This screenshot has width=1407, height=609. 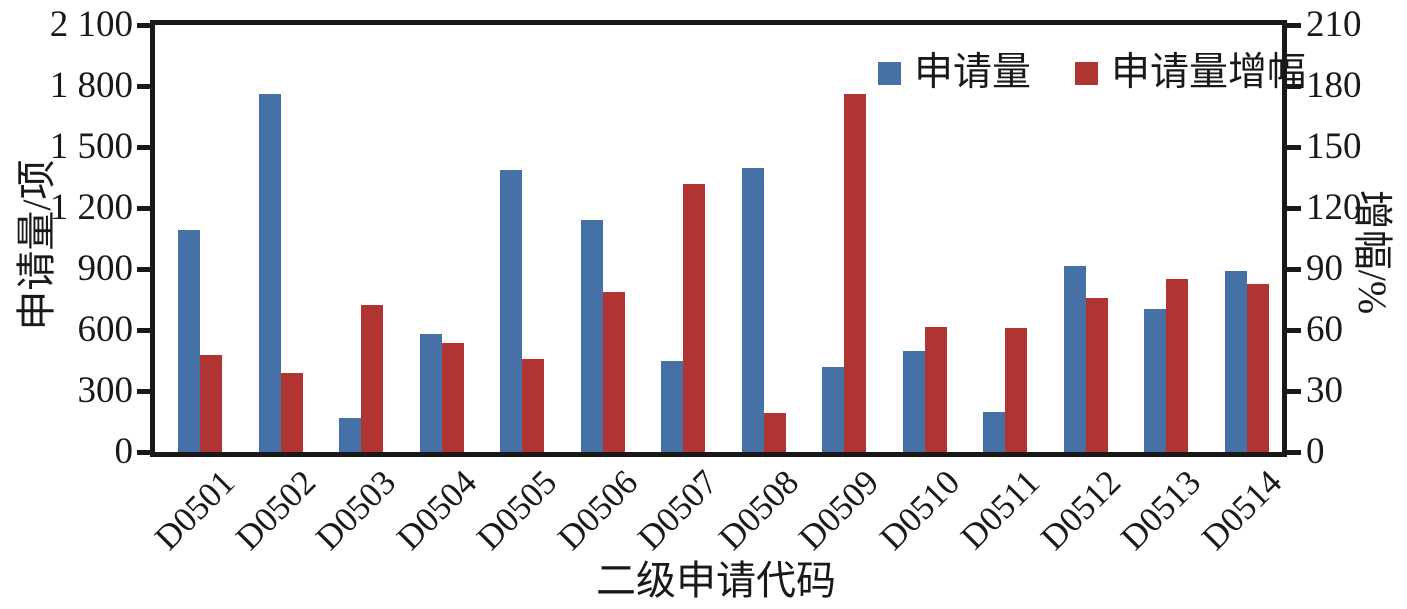 I want to click on y-tick-label-right: 210, so click(x=1334, y=24).